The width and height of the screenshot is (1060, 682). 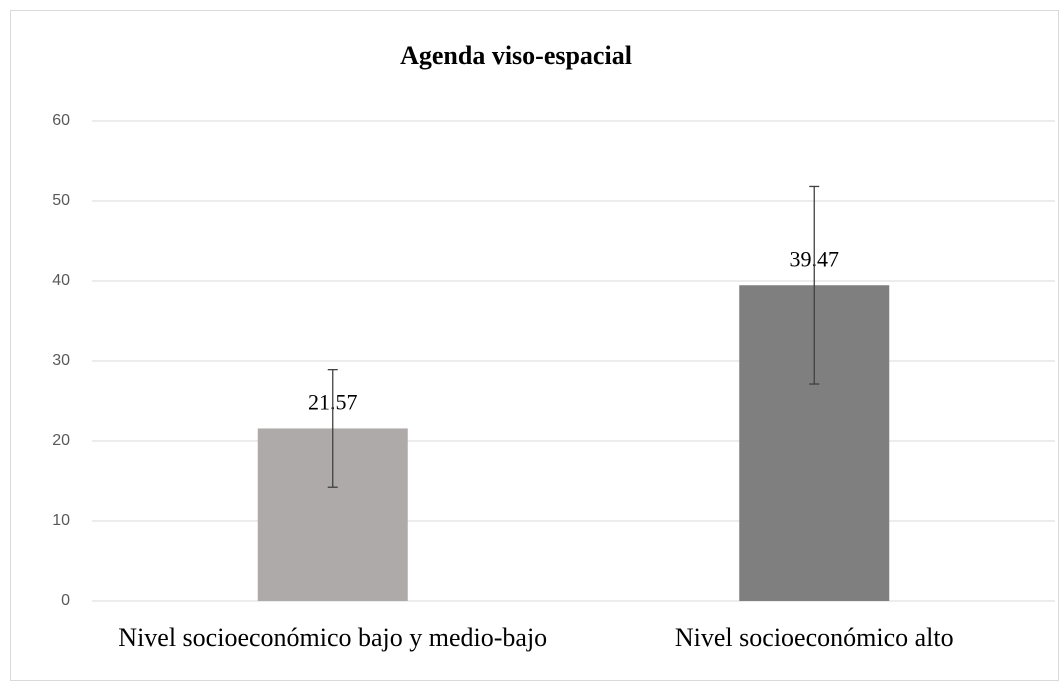 What do you see at coordinates (61, 120) in the screenshot?
I see `y-tick-label: 60` at bounding box center [61, 120].